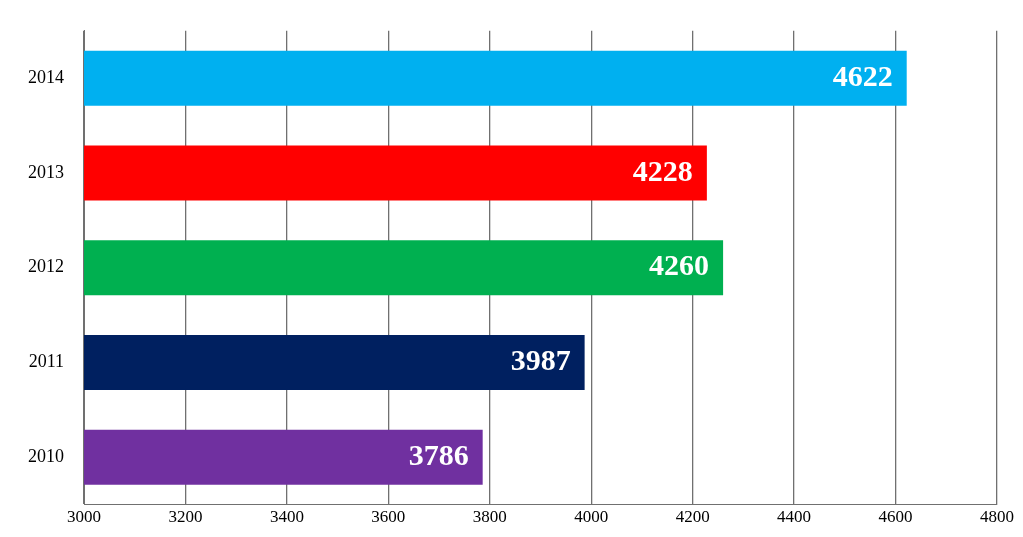  I want to click on y-tick-label: 2014, so click(46, 76).